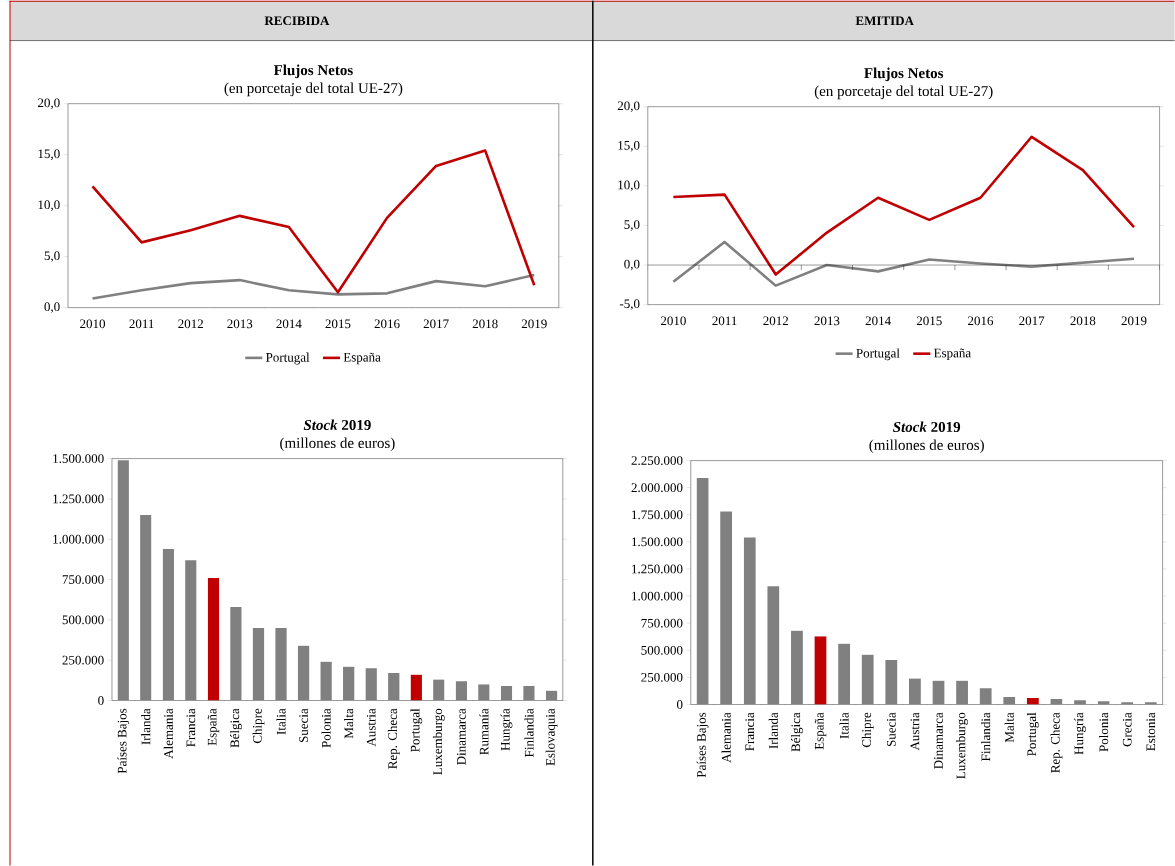  I want to click on x-tick-label: Luxemburgo, so click(438, 741).